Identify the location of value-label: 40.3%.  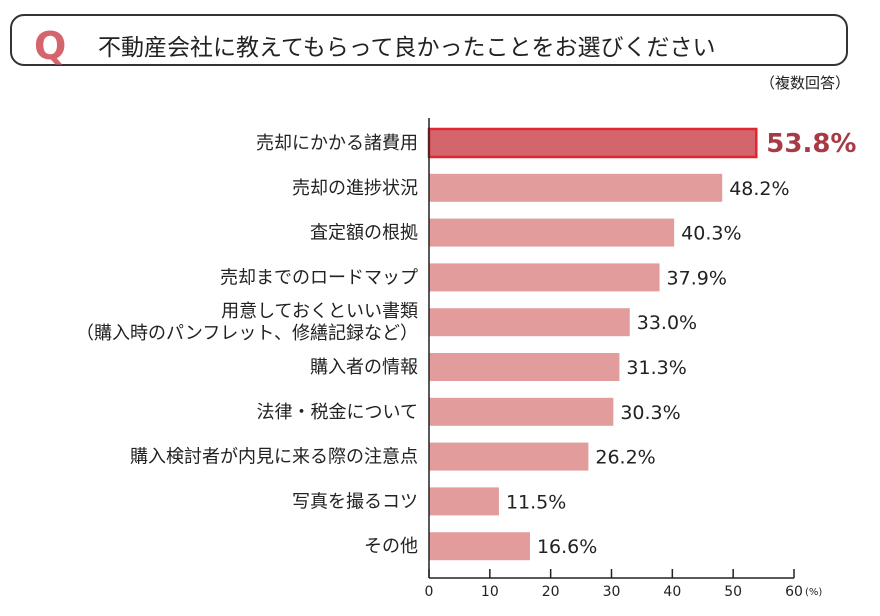
(711, 234).